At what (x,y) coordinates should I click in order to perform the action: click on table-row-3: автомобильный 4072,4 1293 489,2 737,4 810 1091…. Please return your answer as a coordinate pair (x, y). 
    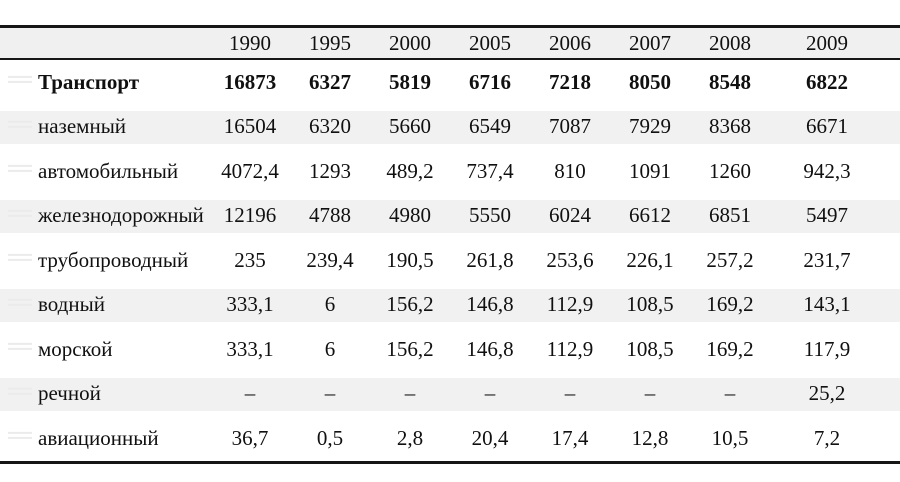
    Looking at the image, I should click on (450, 171).